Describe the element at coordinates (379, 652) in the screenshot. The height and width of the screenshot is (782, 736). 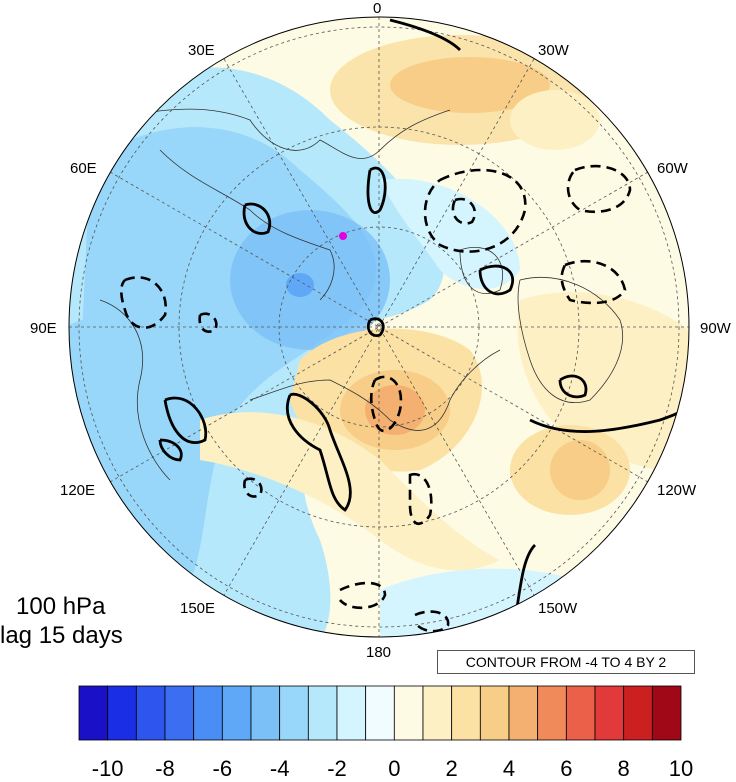
I see `lon-label-180: 180` at that location.